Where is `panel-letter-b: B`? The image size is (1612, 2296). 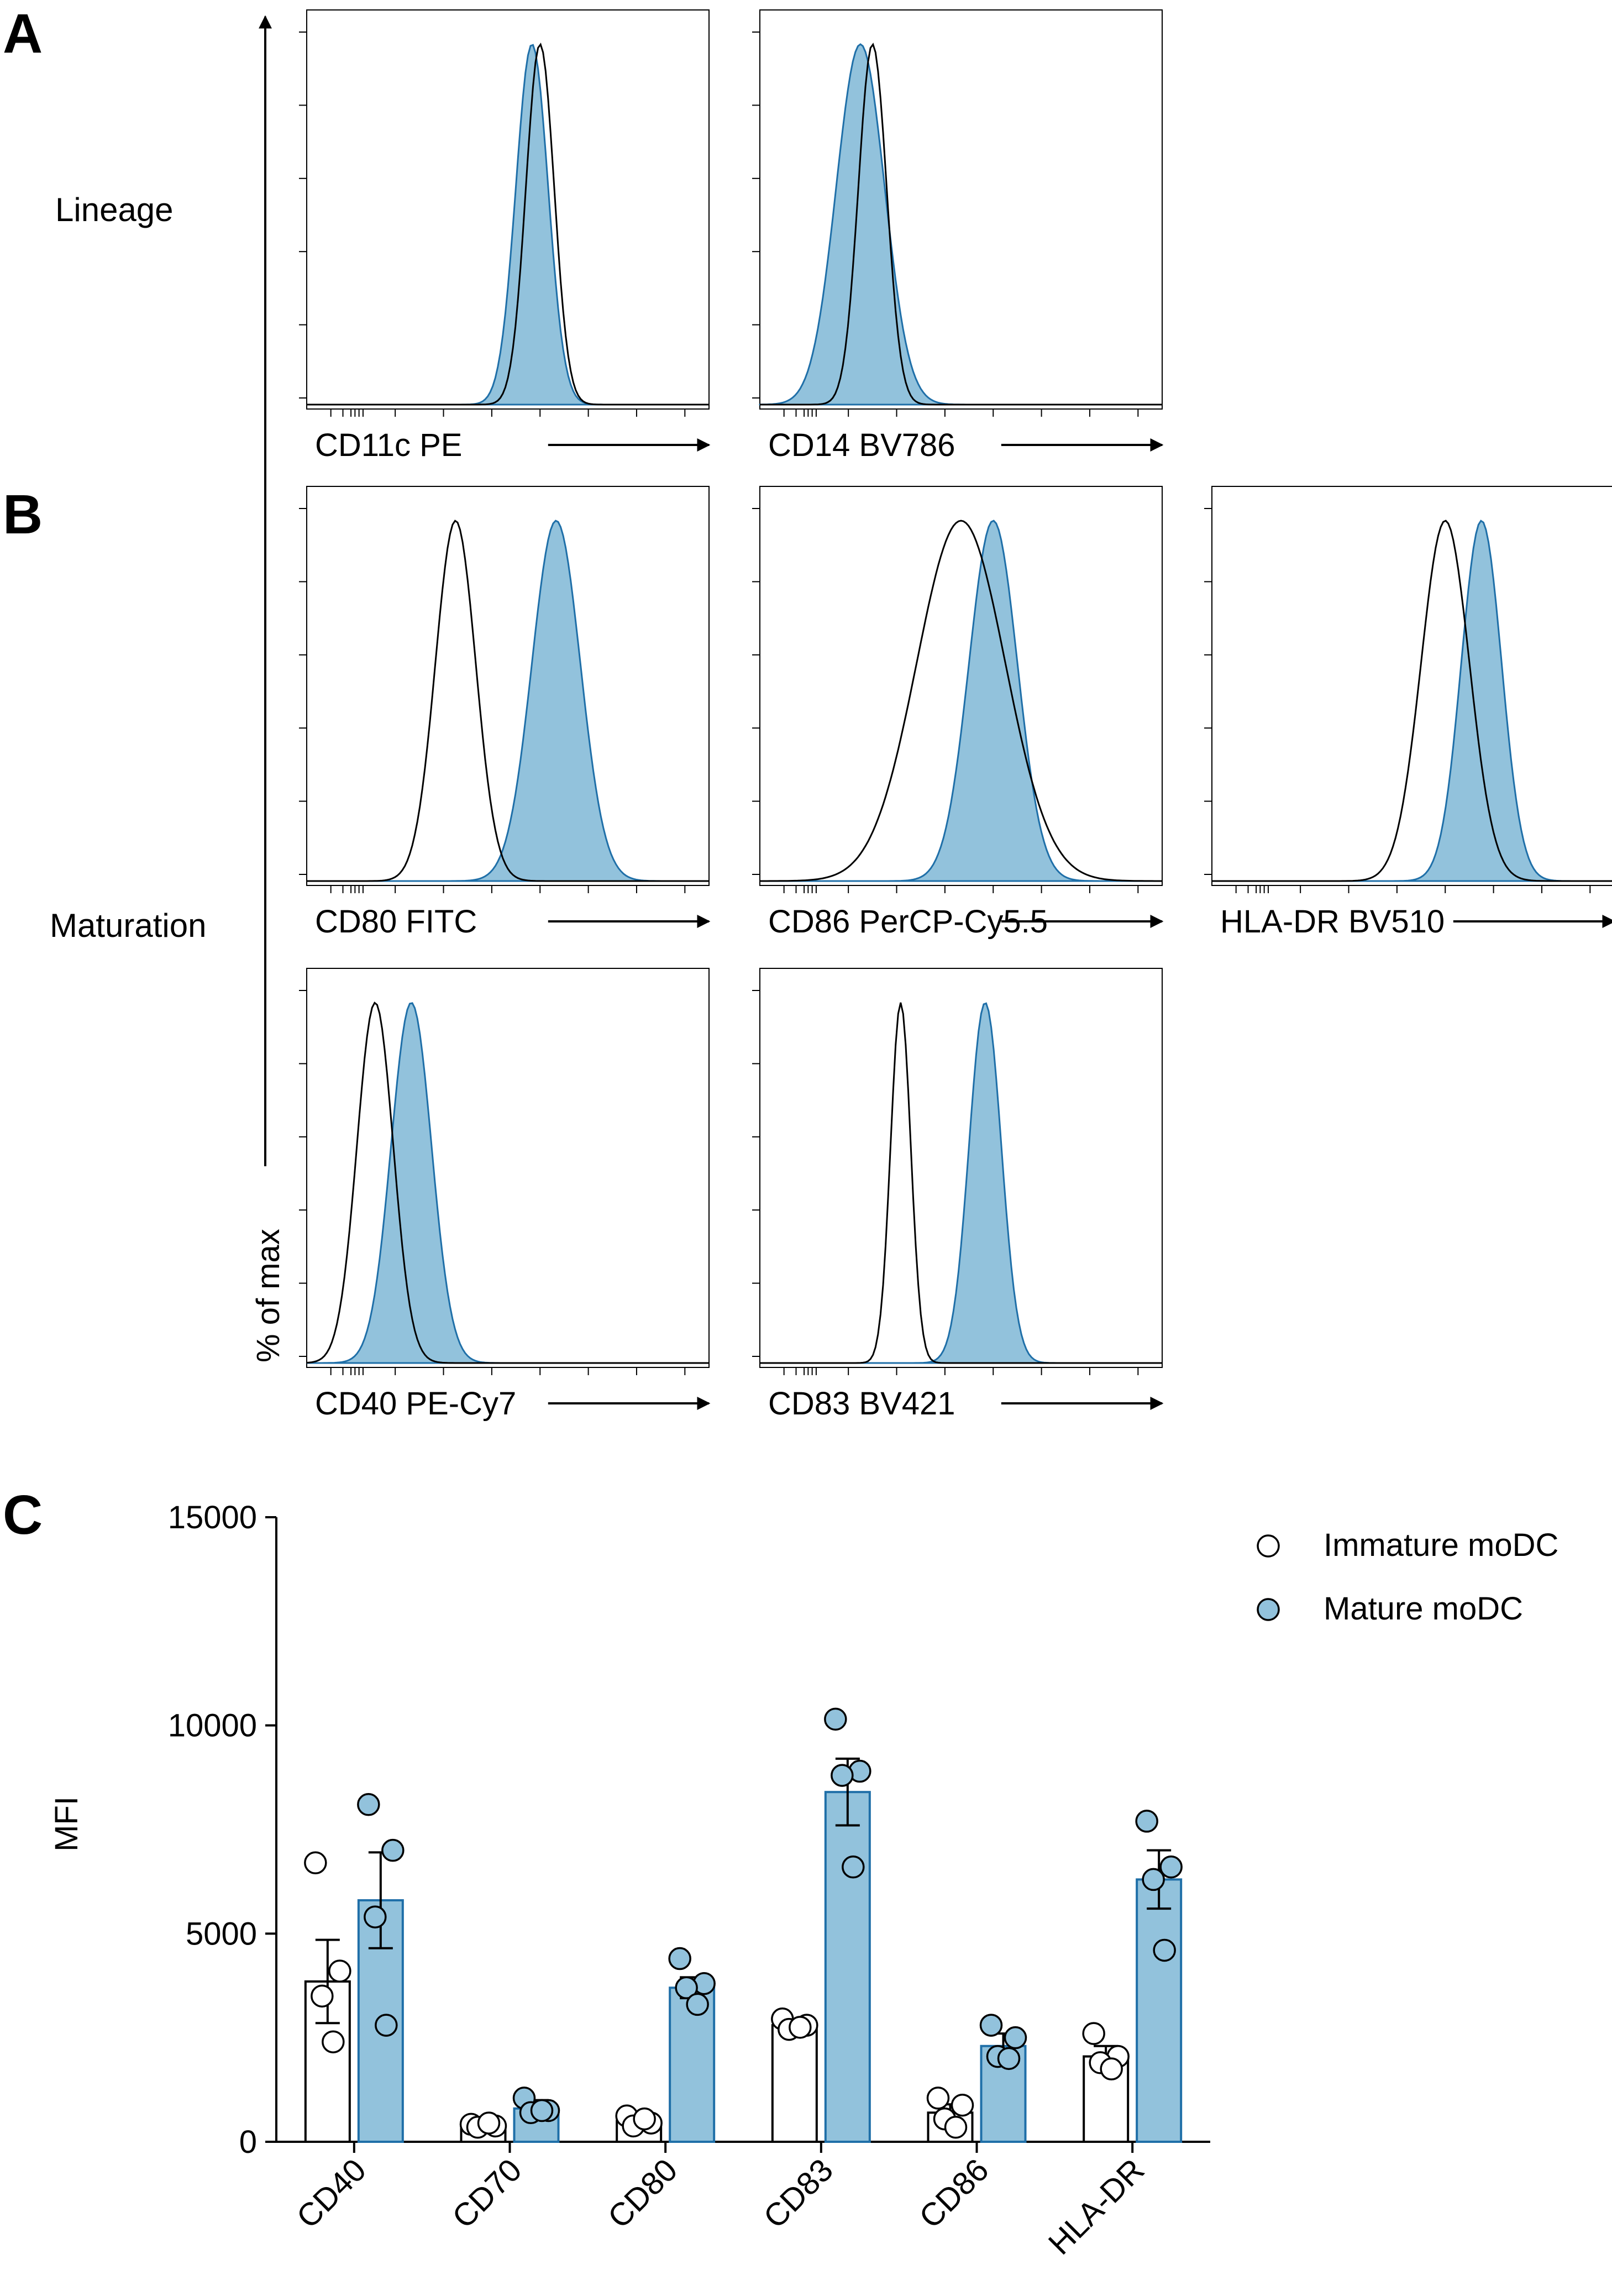 panel-letter-b: B is located at coordinates (23, 515).